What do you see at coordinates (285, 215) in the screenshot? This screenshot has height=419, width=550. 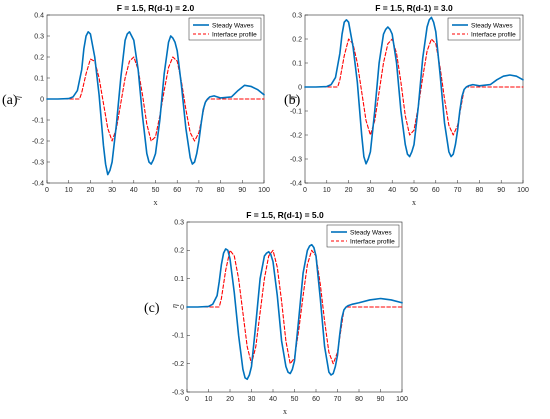 I see `chart-title: F = 1.5, R(d-1) = 5.0` at bounding box center [285, 215].